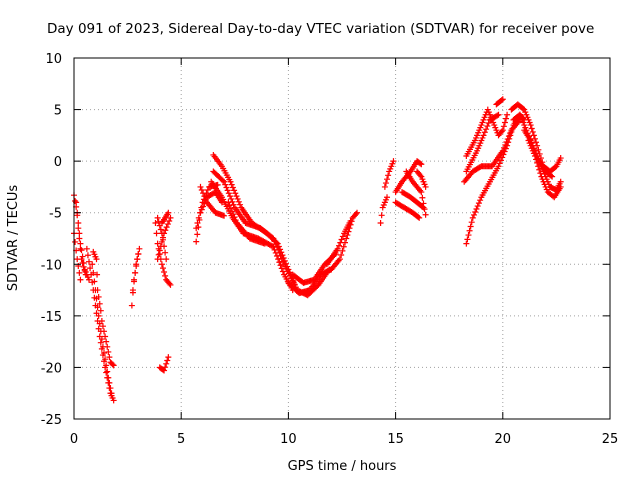  Describe the element at coordinates (181, 439) in the screenshot. I see `x-tick-label: 5` at that location.